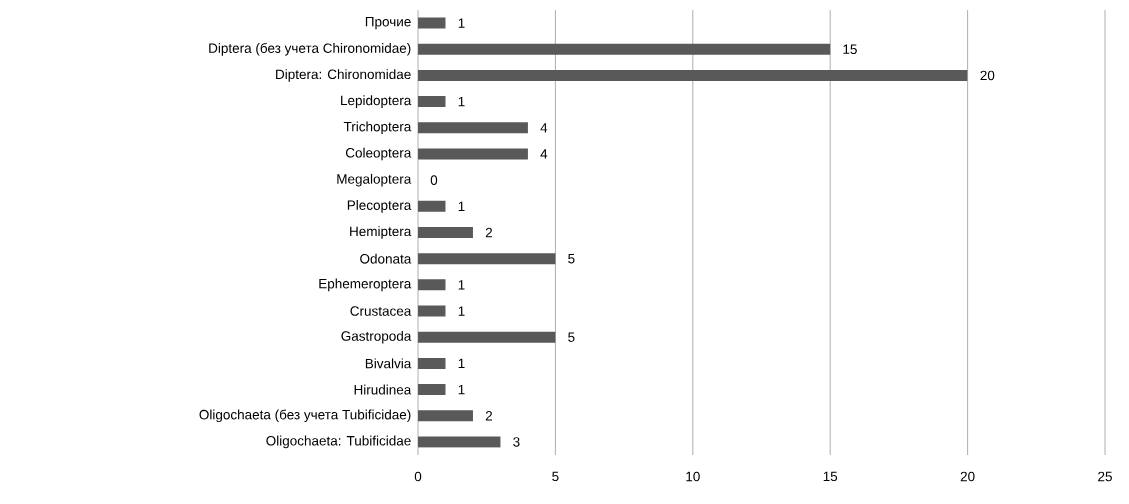  Describe the element at coordinates (376, 101) in the screenshot. I see `y-tick-label: Lepidoptera` at that location.